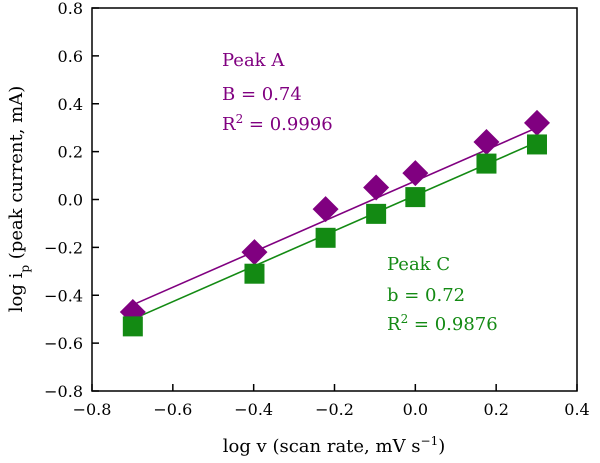  Describe the element at coordinates (262, 94) in the screenshot. I see `peak-a-slope: B = 0.74` at that location.